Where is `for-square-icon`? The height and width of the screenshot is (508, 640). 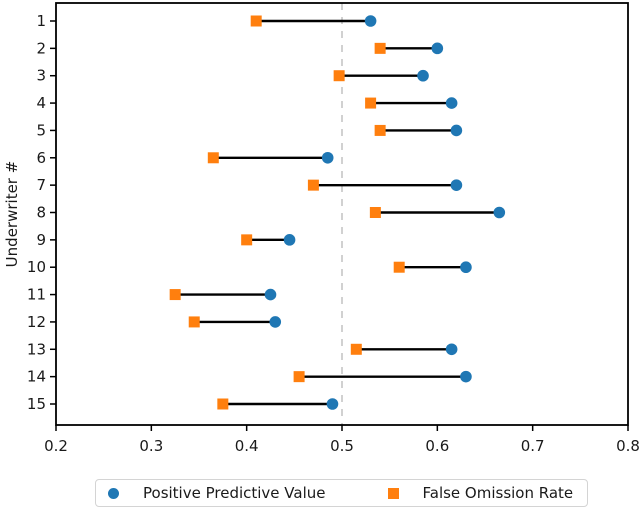 for-square-icon is located at coordinates (393, 493).